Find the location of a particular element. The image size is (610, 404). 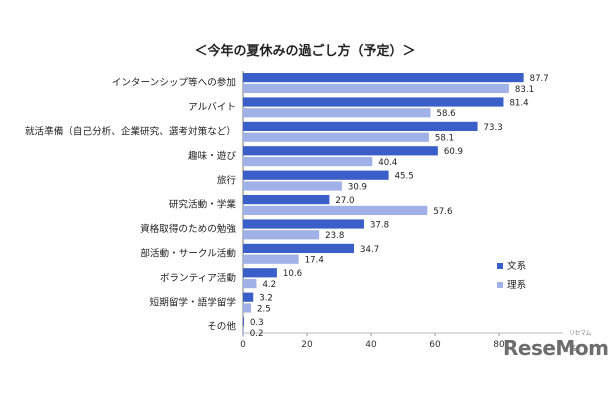

data-label: 30.9 is located at coordinates (357, 187).